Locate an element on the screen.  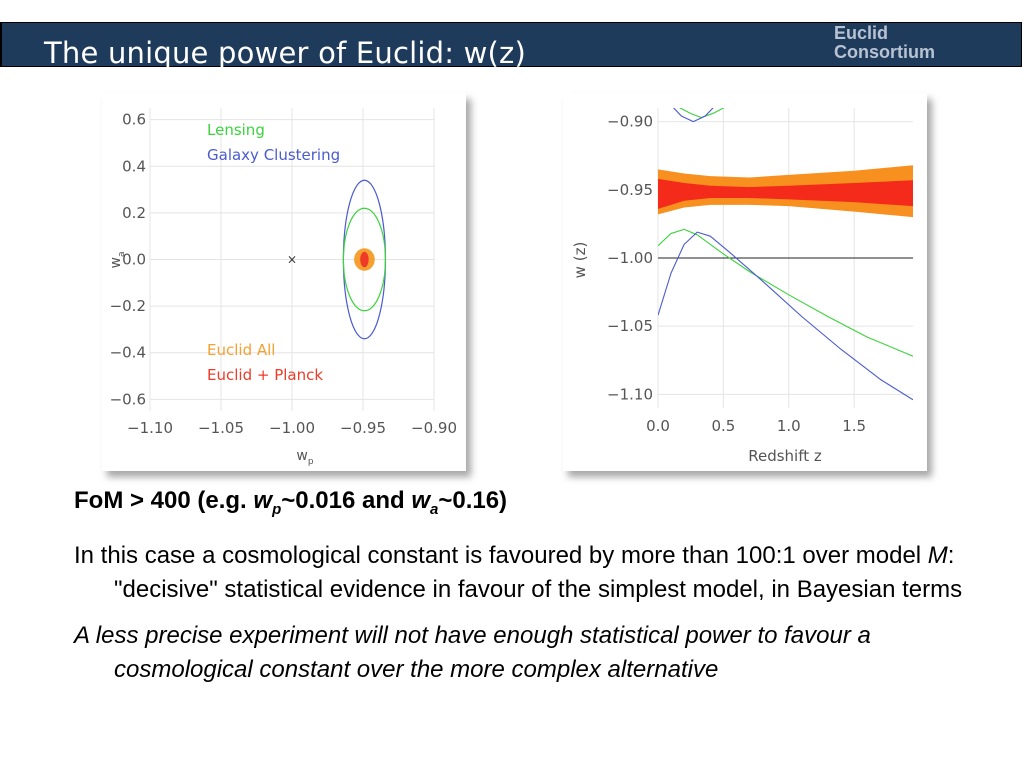
x-tick-label: −1.00 is located at coordinates (292, 428).